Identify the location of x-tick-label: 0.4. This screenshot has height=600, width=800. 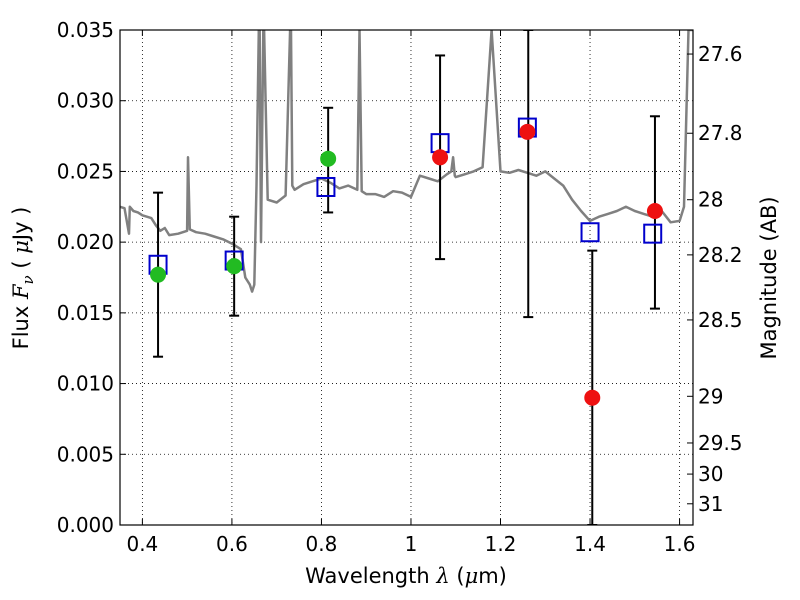
(142, 544).